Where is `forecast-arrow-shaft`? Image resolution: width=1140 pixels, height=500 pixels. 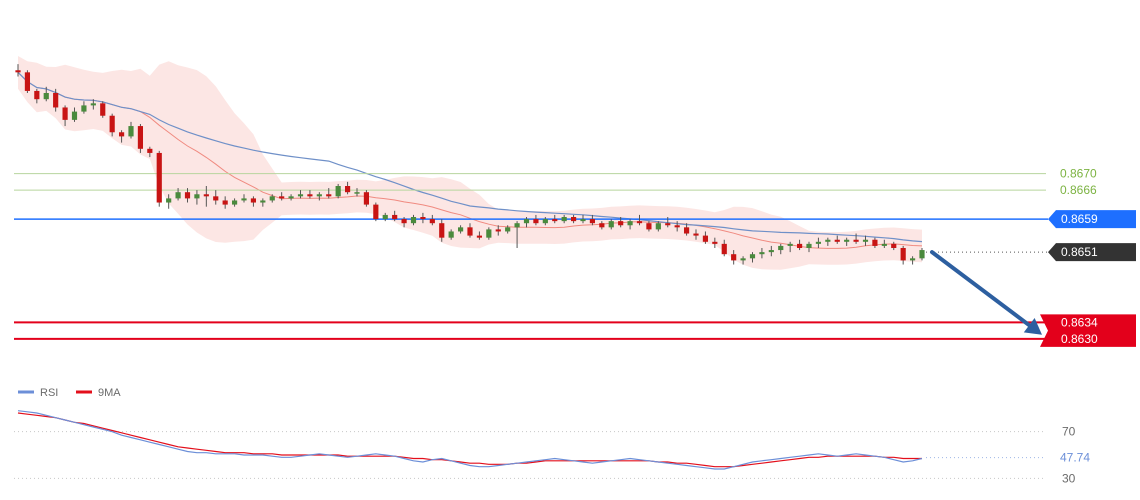
forecast-arrow-shaft is located at coordinates (983, 290).